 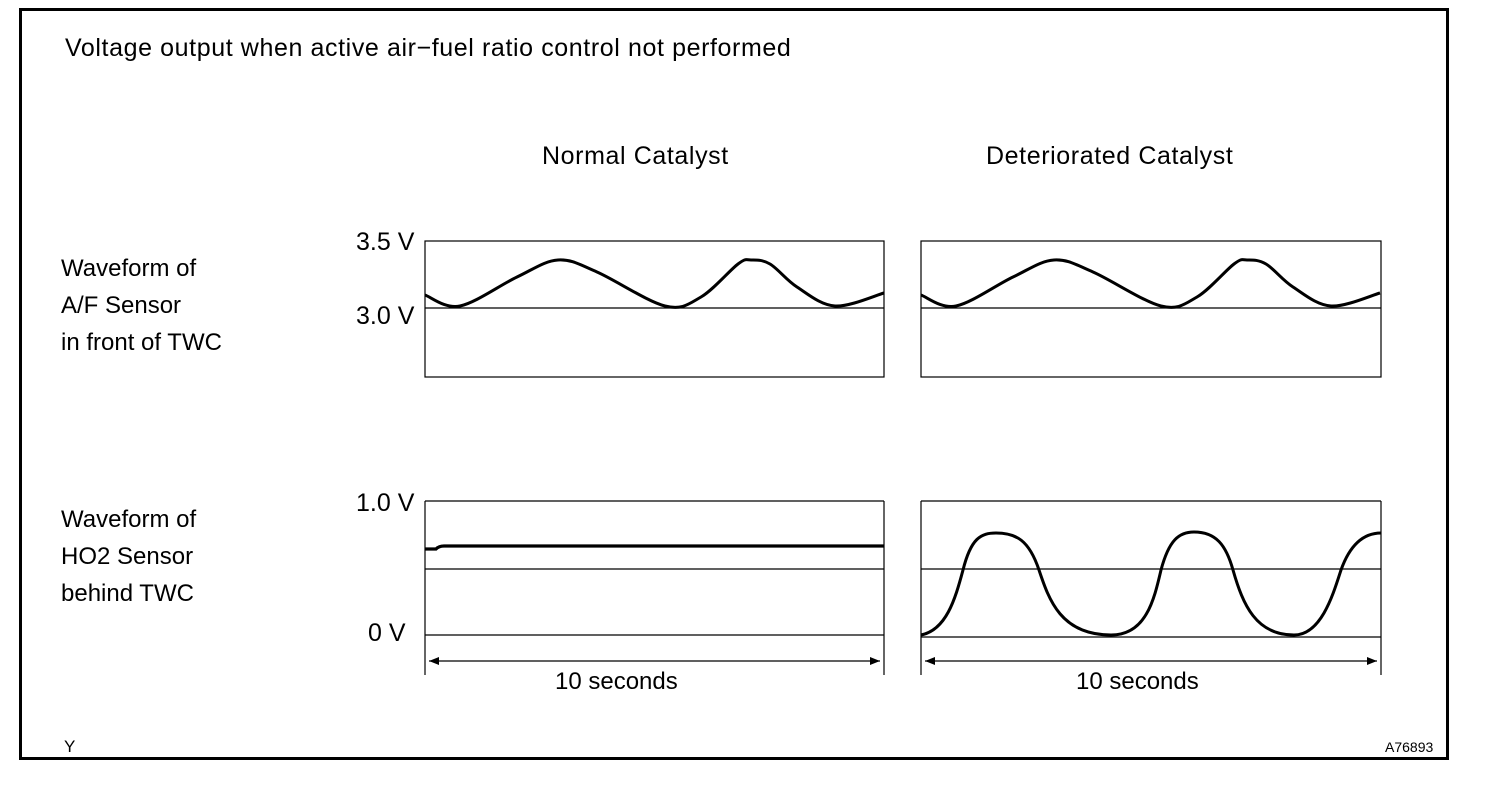 What do you see at coordinates (70, 746) in the screenshot?
I see `corner-mark: Y` at bounding box center [70, 746].